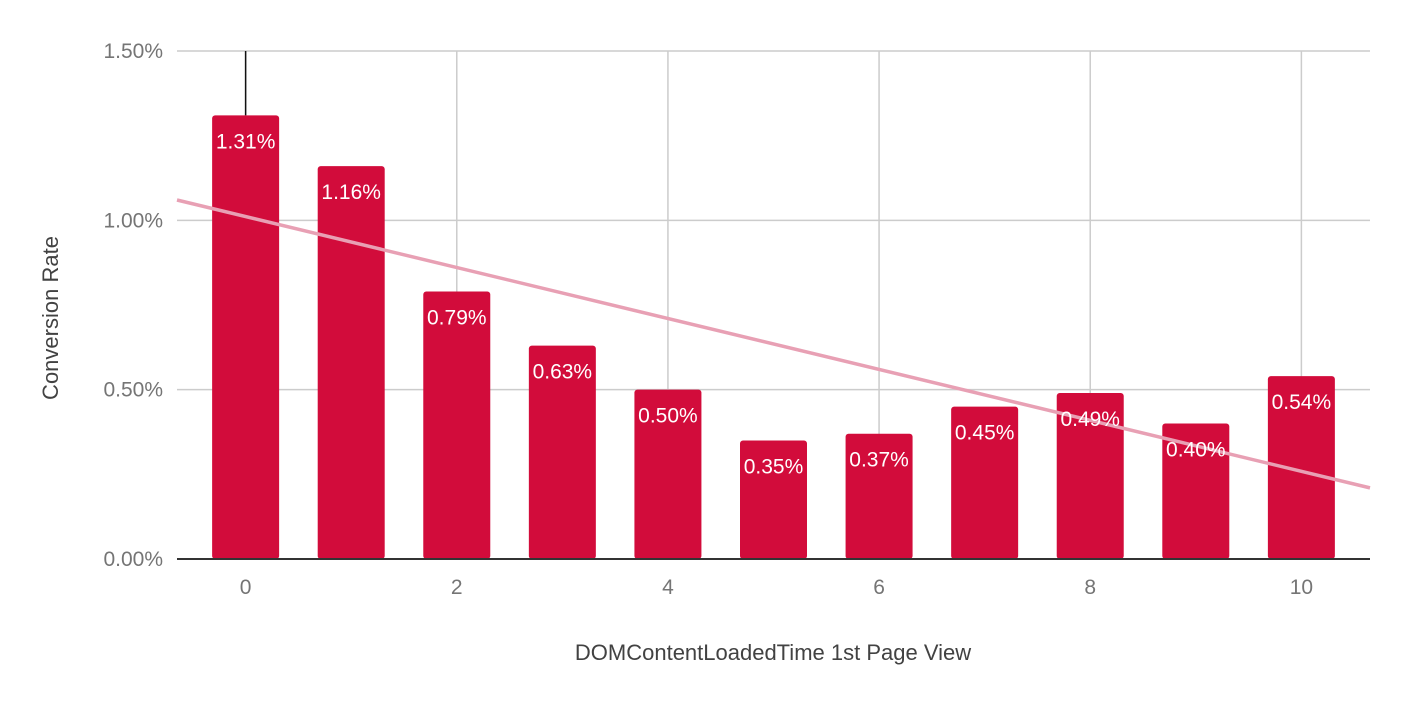  What do you see at coordinates (1090, 587) in the screenshot?
I see `x-tick-label: 8` at bounding box center [1090, 587].